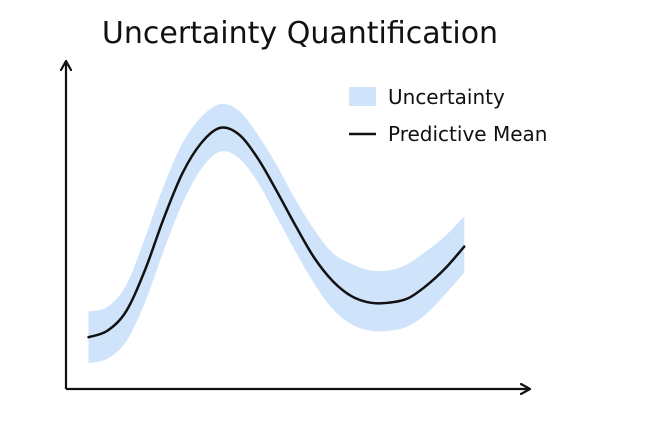 Image resolution: width=655 pixels, height=441 pixels. I want to click on legend: Uncertainty Predictive Mean, so click(448, 115).